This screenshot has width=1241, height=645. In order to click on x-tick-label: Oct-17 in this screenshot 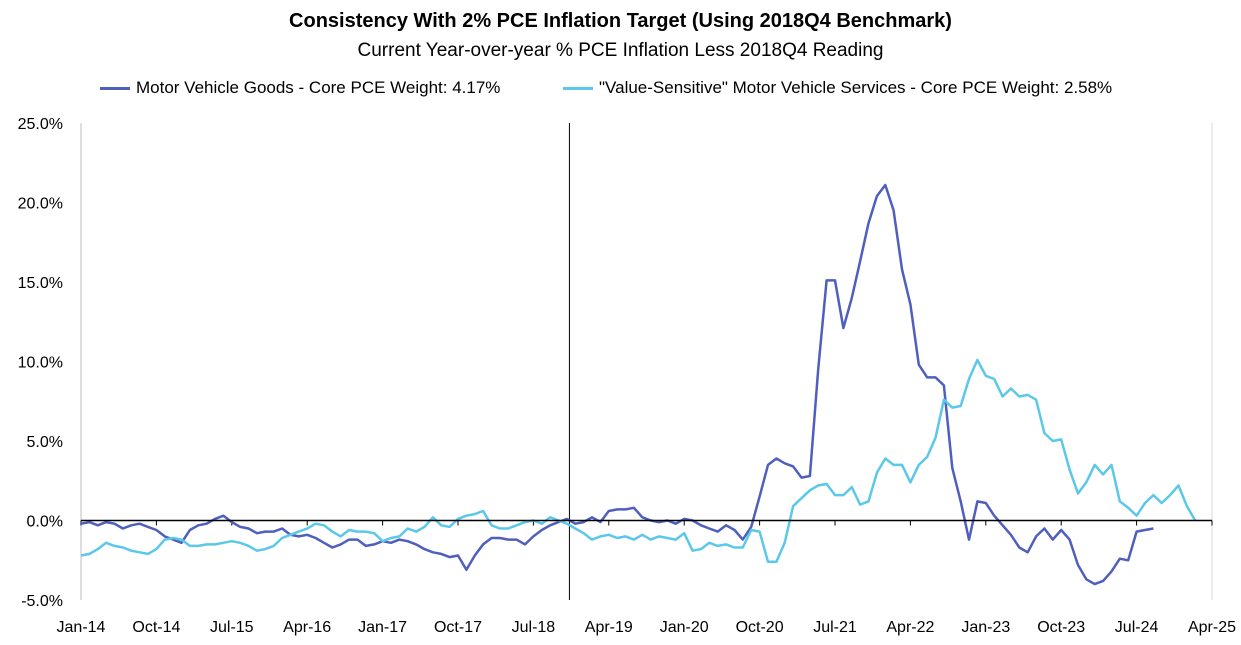, I will do `click(458, 627)`.